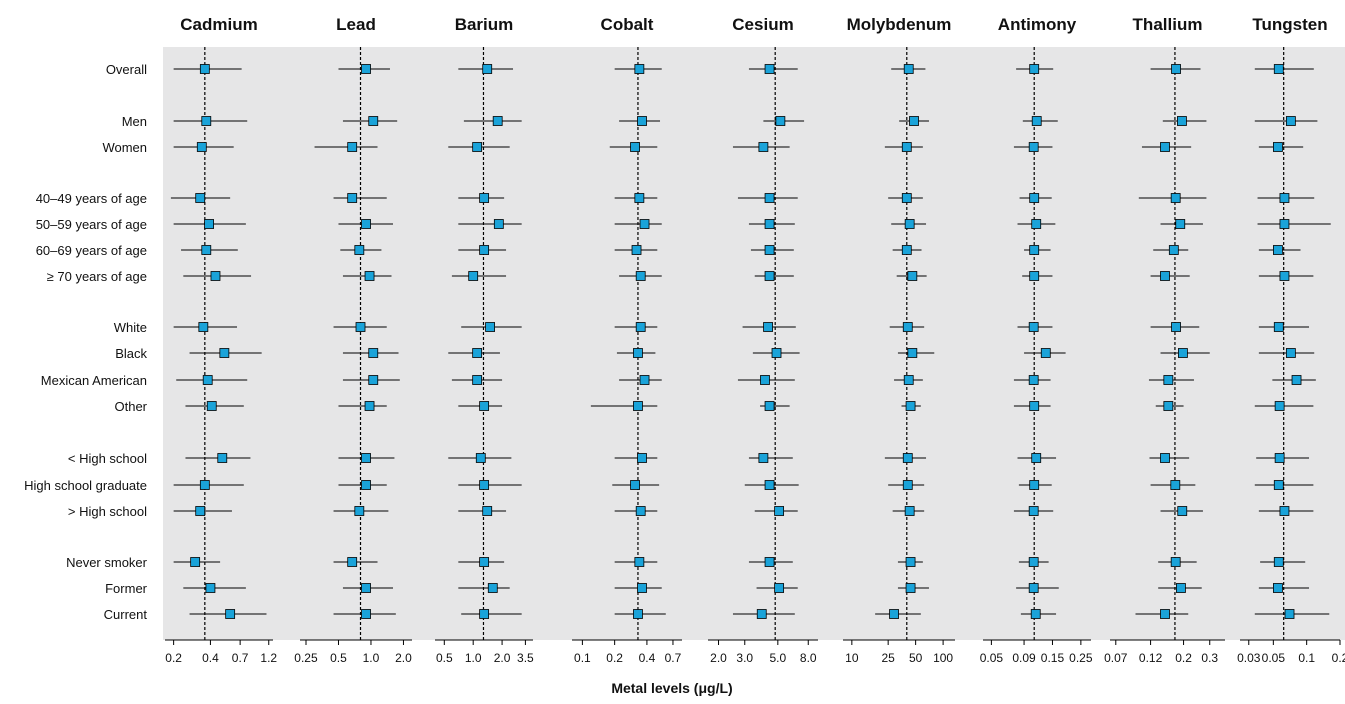  I want to click on x-tick-label: 25, so click(888, 658).